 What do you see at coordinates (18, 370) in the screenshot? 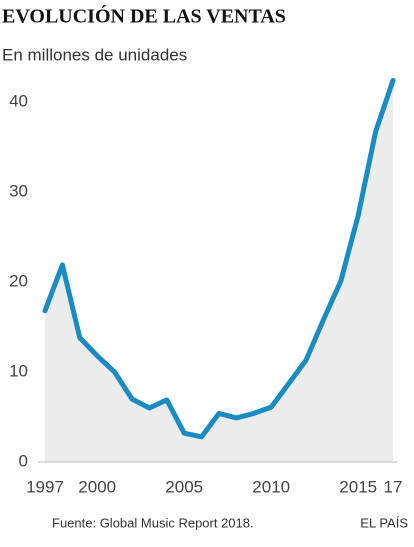
I see `y-tick-label: 10` at bounding box center [18, 370].